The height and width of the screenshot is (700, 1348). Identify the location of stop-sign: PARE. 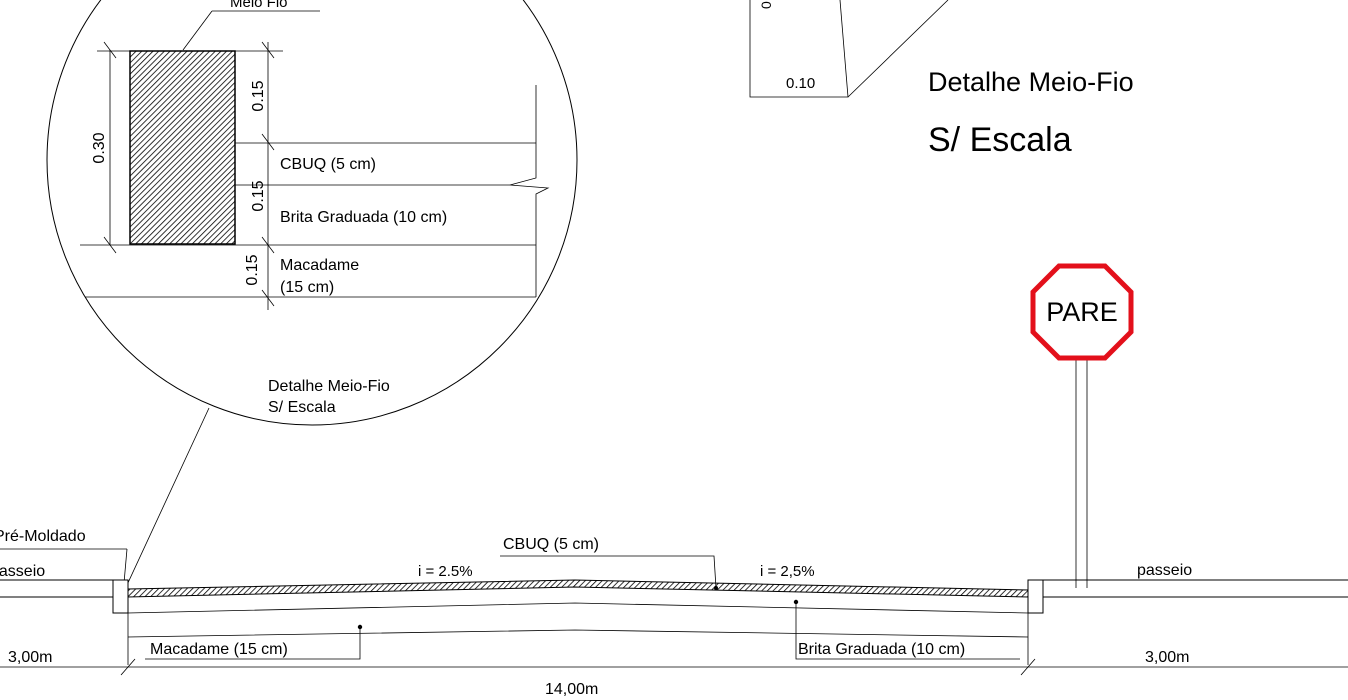
(1082, 425).